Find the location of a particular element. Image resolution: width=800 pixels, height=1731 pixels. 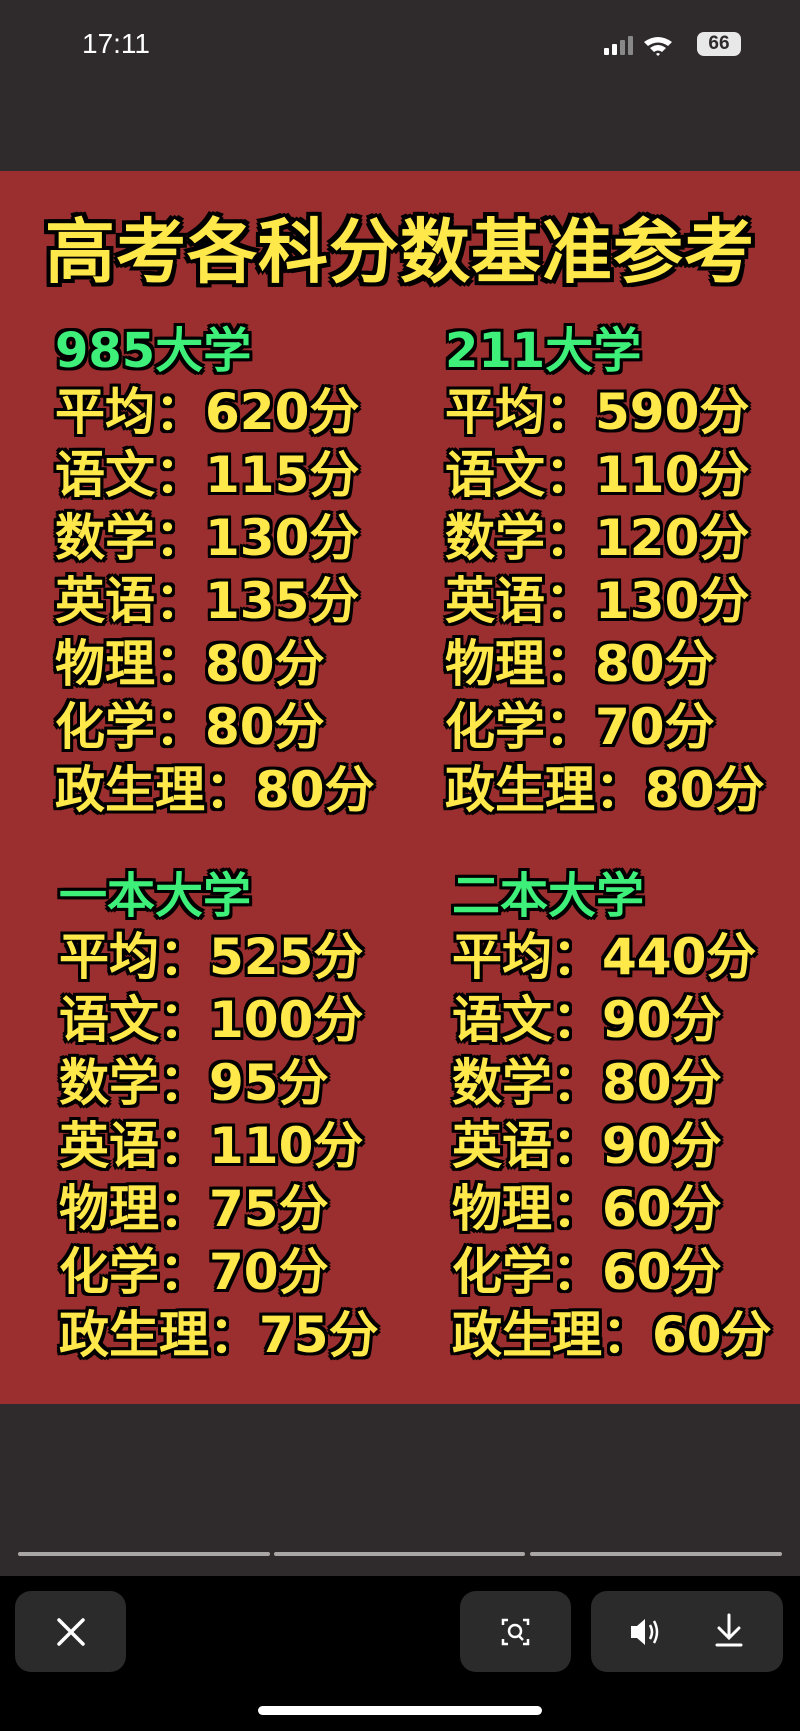

score-row: 平均：620分 is located at coordinates (207, 412).